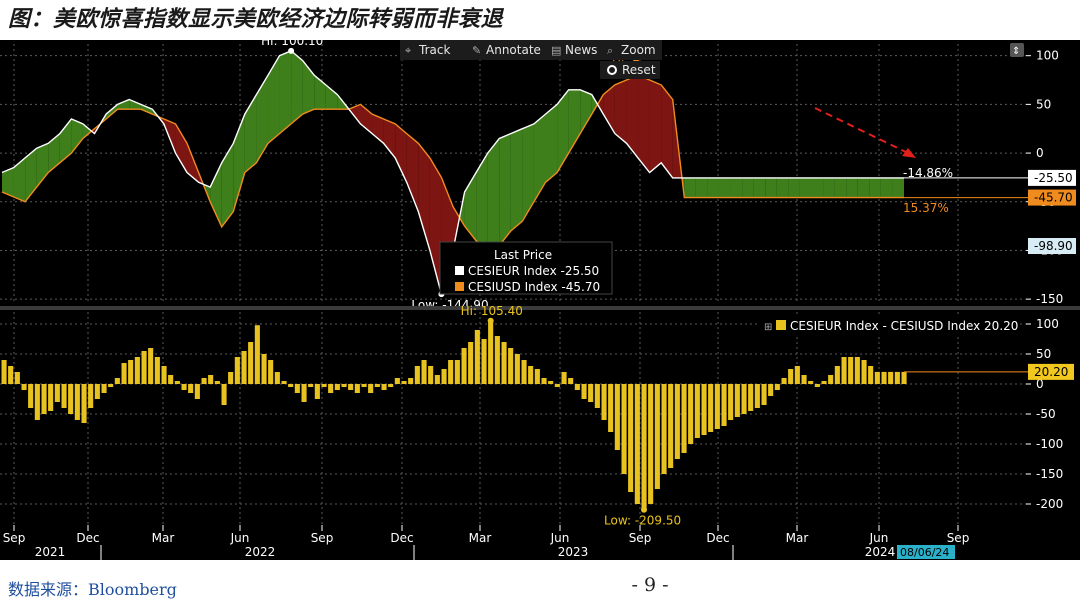 The height and width of the screenshot is (605, 1080). Describe the element at coordinates (926, 552) in the screenshot. I see `date-stamp-bg` at that location.